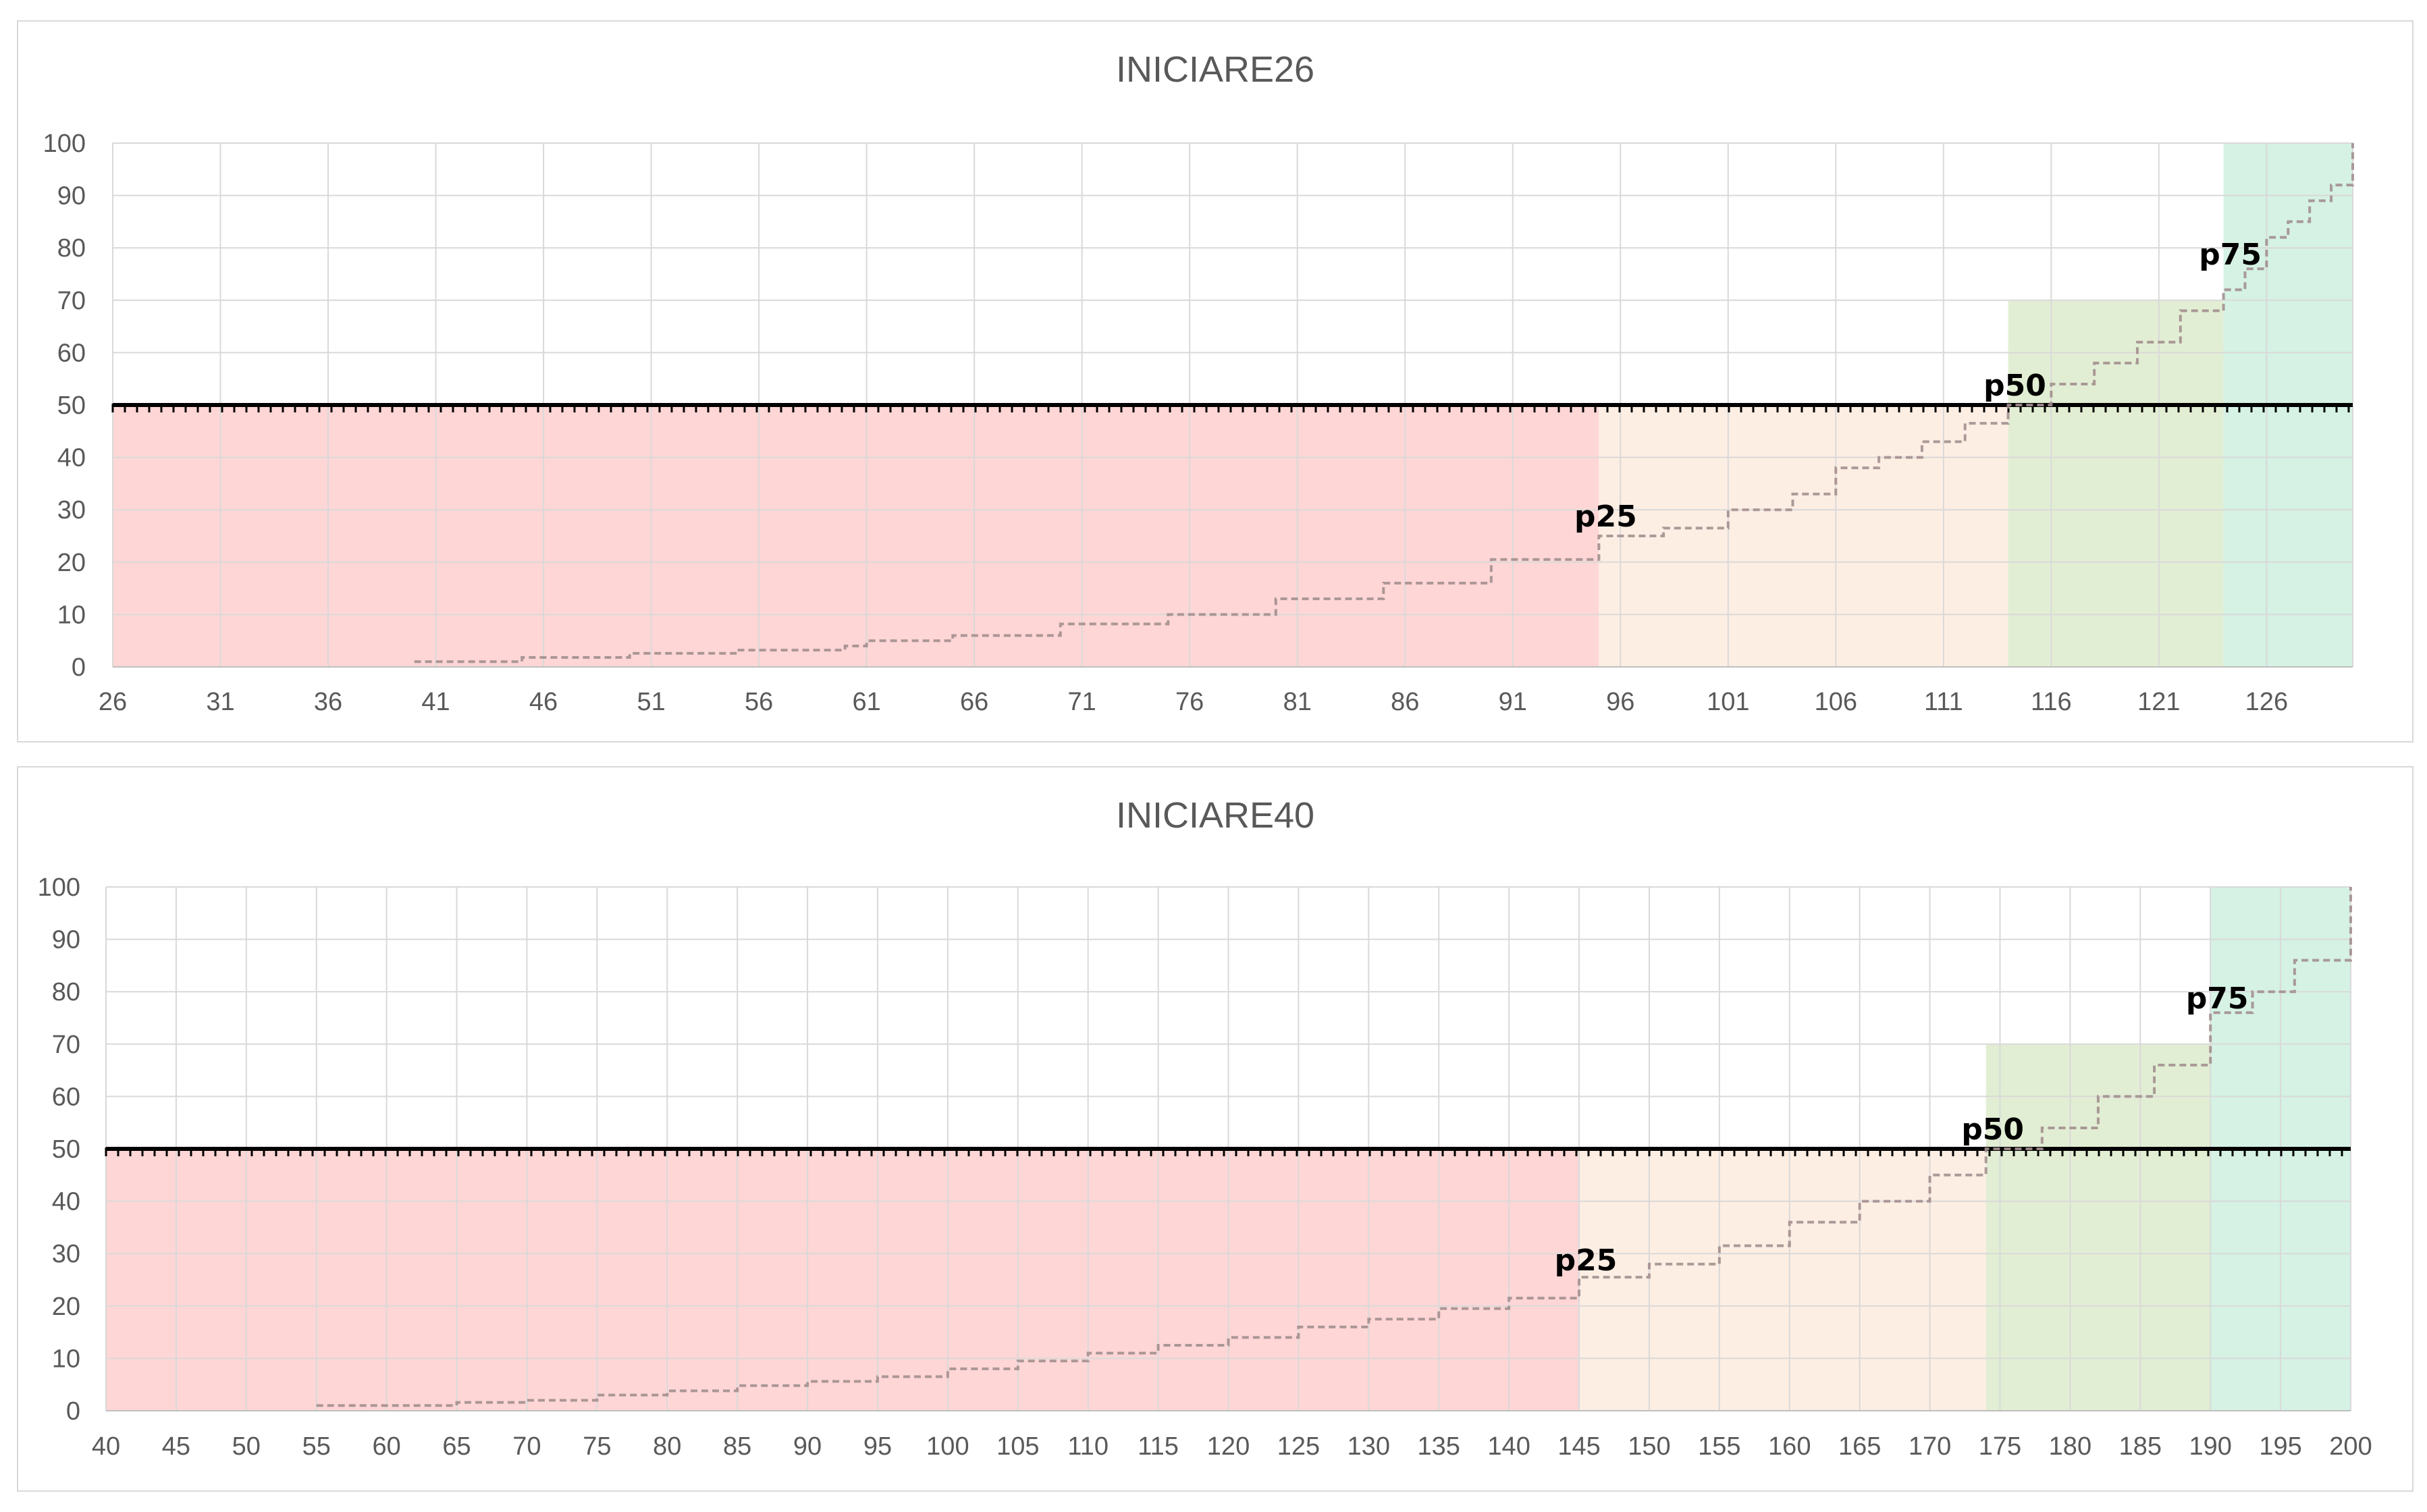  Describe the element at coordinates (2140, 1447) in the screenshot. I see `x-tick-label: 185` at that location.